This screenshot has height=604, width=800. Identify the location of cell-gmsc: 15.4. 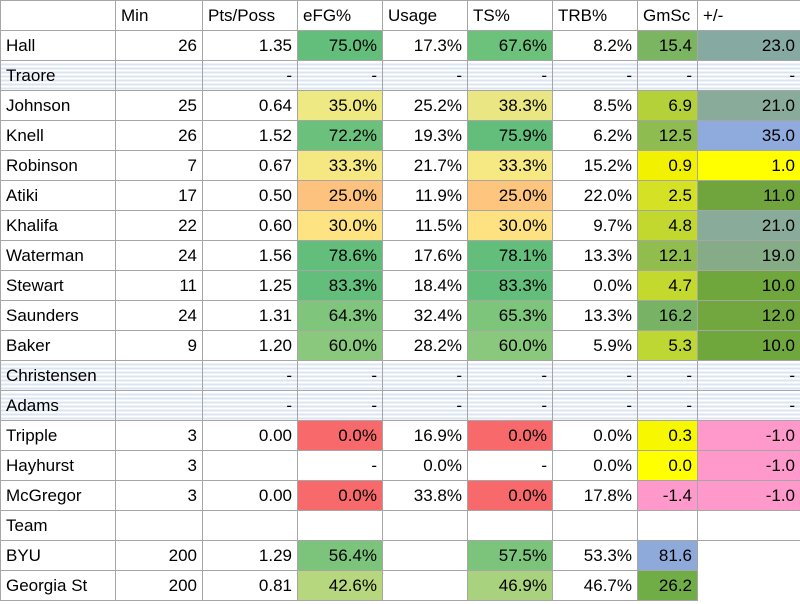
(667, 45).